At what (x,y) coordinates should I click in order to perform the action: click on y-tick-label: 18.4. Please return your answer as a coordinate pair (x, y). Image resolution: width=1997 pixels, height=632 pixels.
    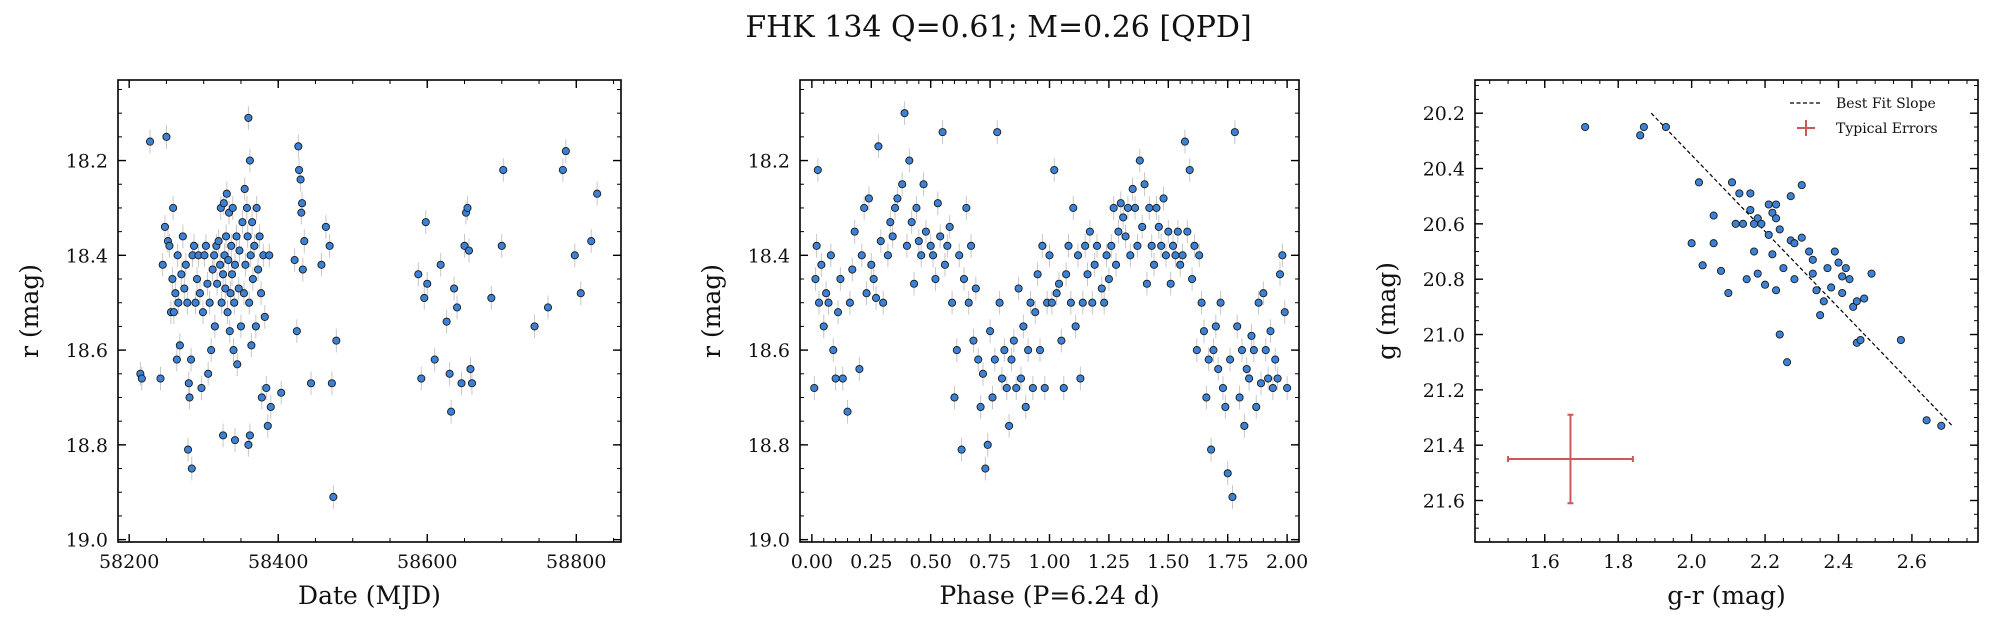
    Looking at the image, I should click on (87, 256).